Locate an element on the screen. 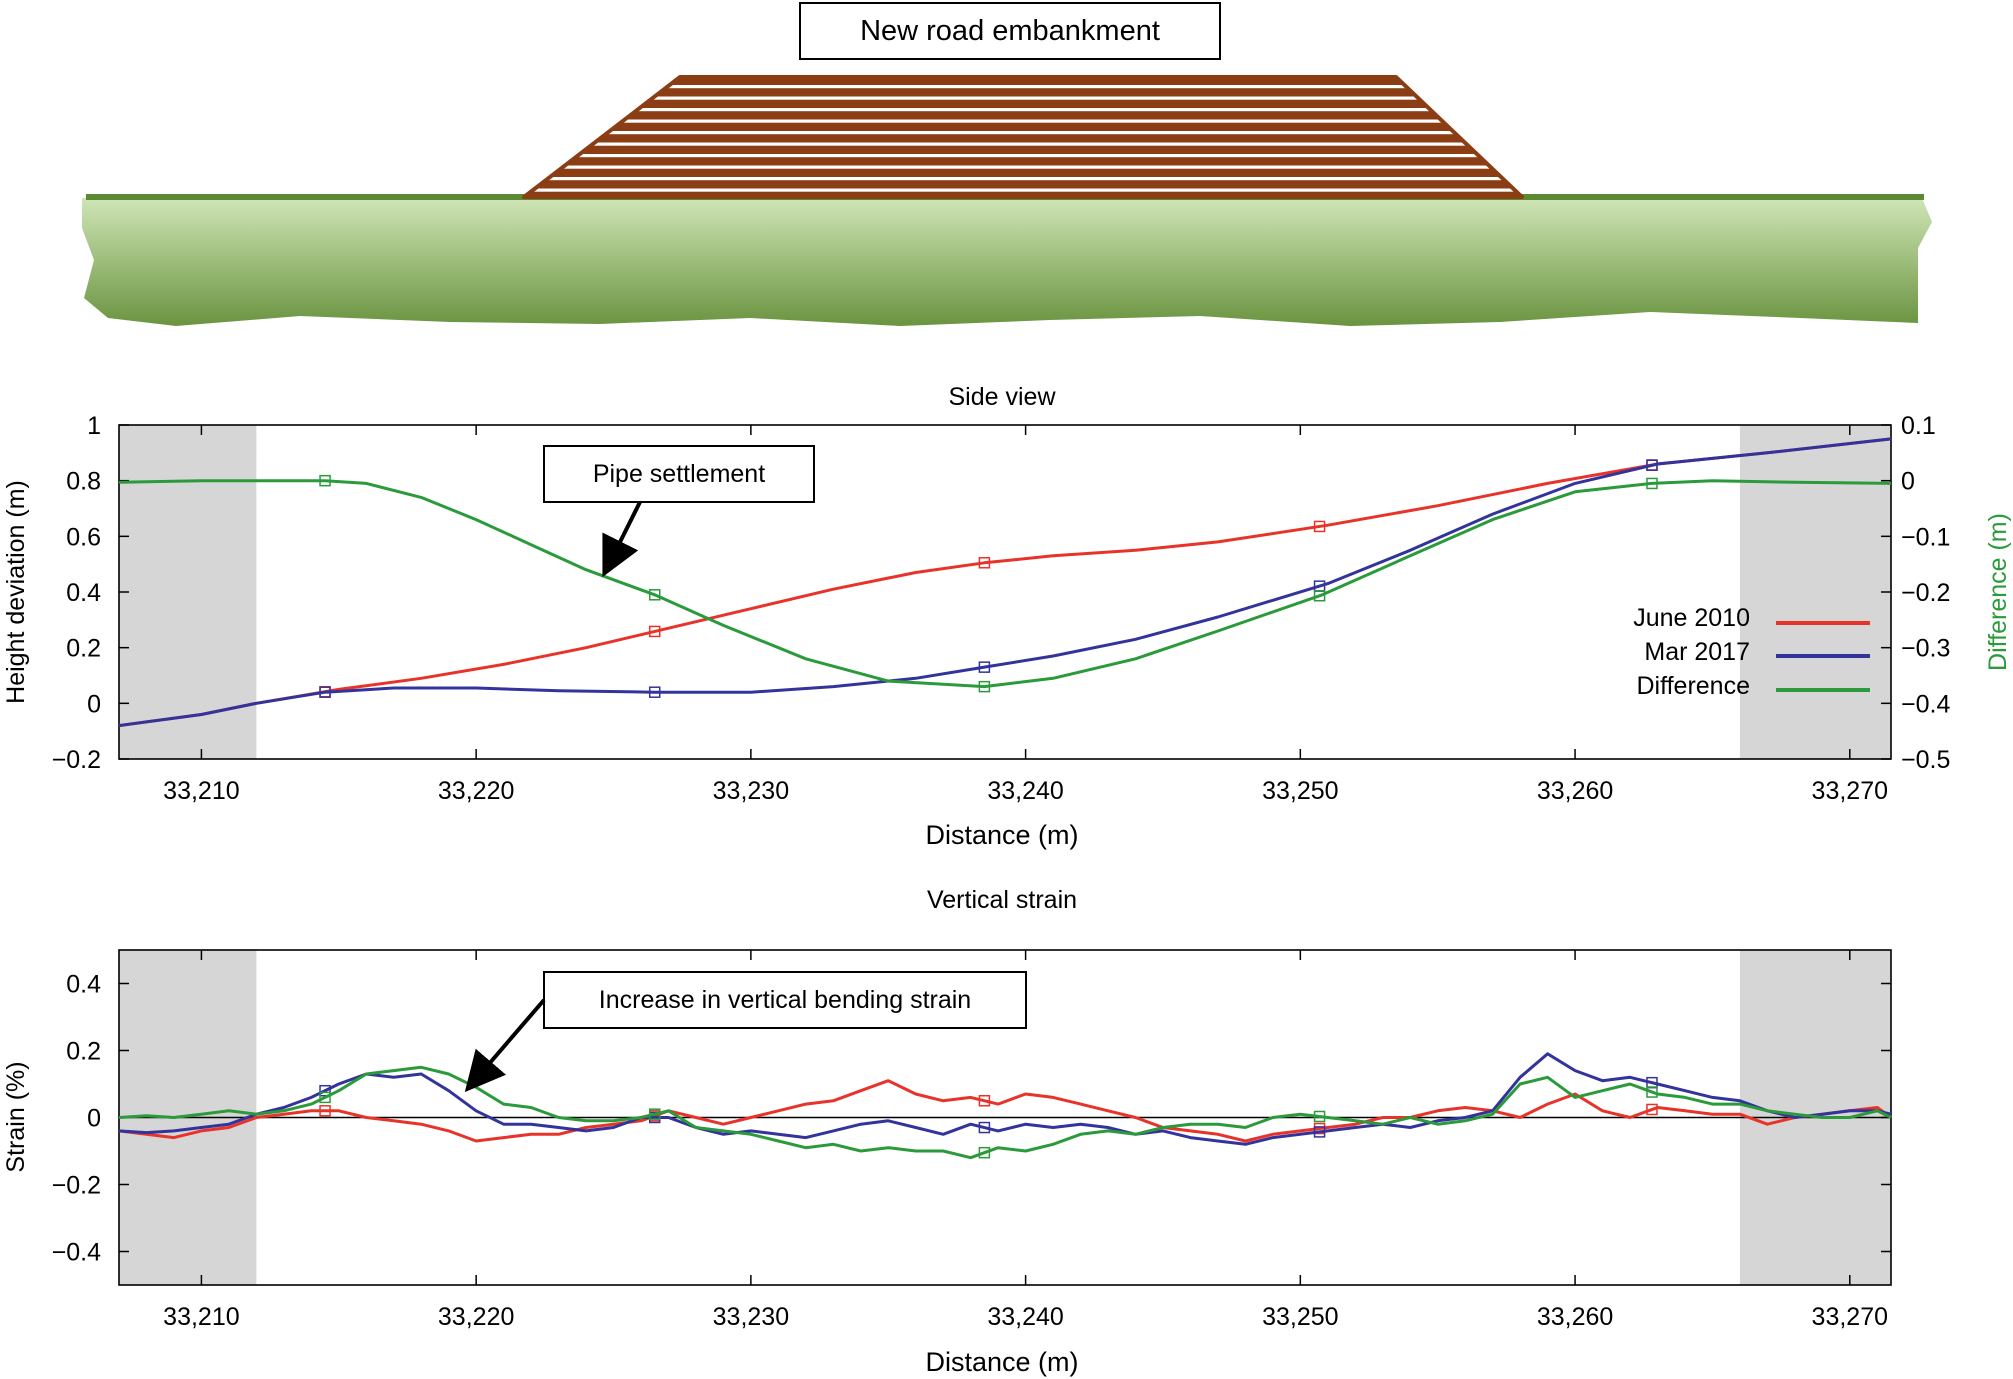  legend-label-june-2010: June 2010 is located at coordinates (1691, 618).